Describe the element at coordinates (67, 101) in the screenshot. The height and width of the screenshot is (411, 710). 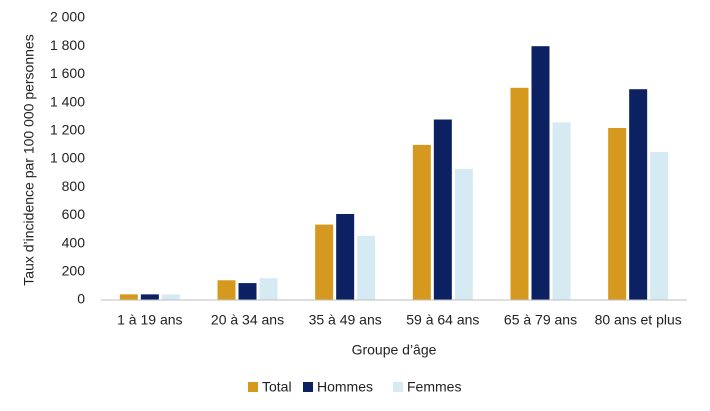
I see `y-tick-label: 1 400` at that location.